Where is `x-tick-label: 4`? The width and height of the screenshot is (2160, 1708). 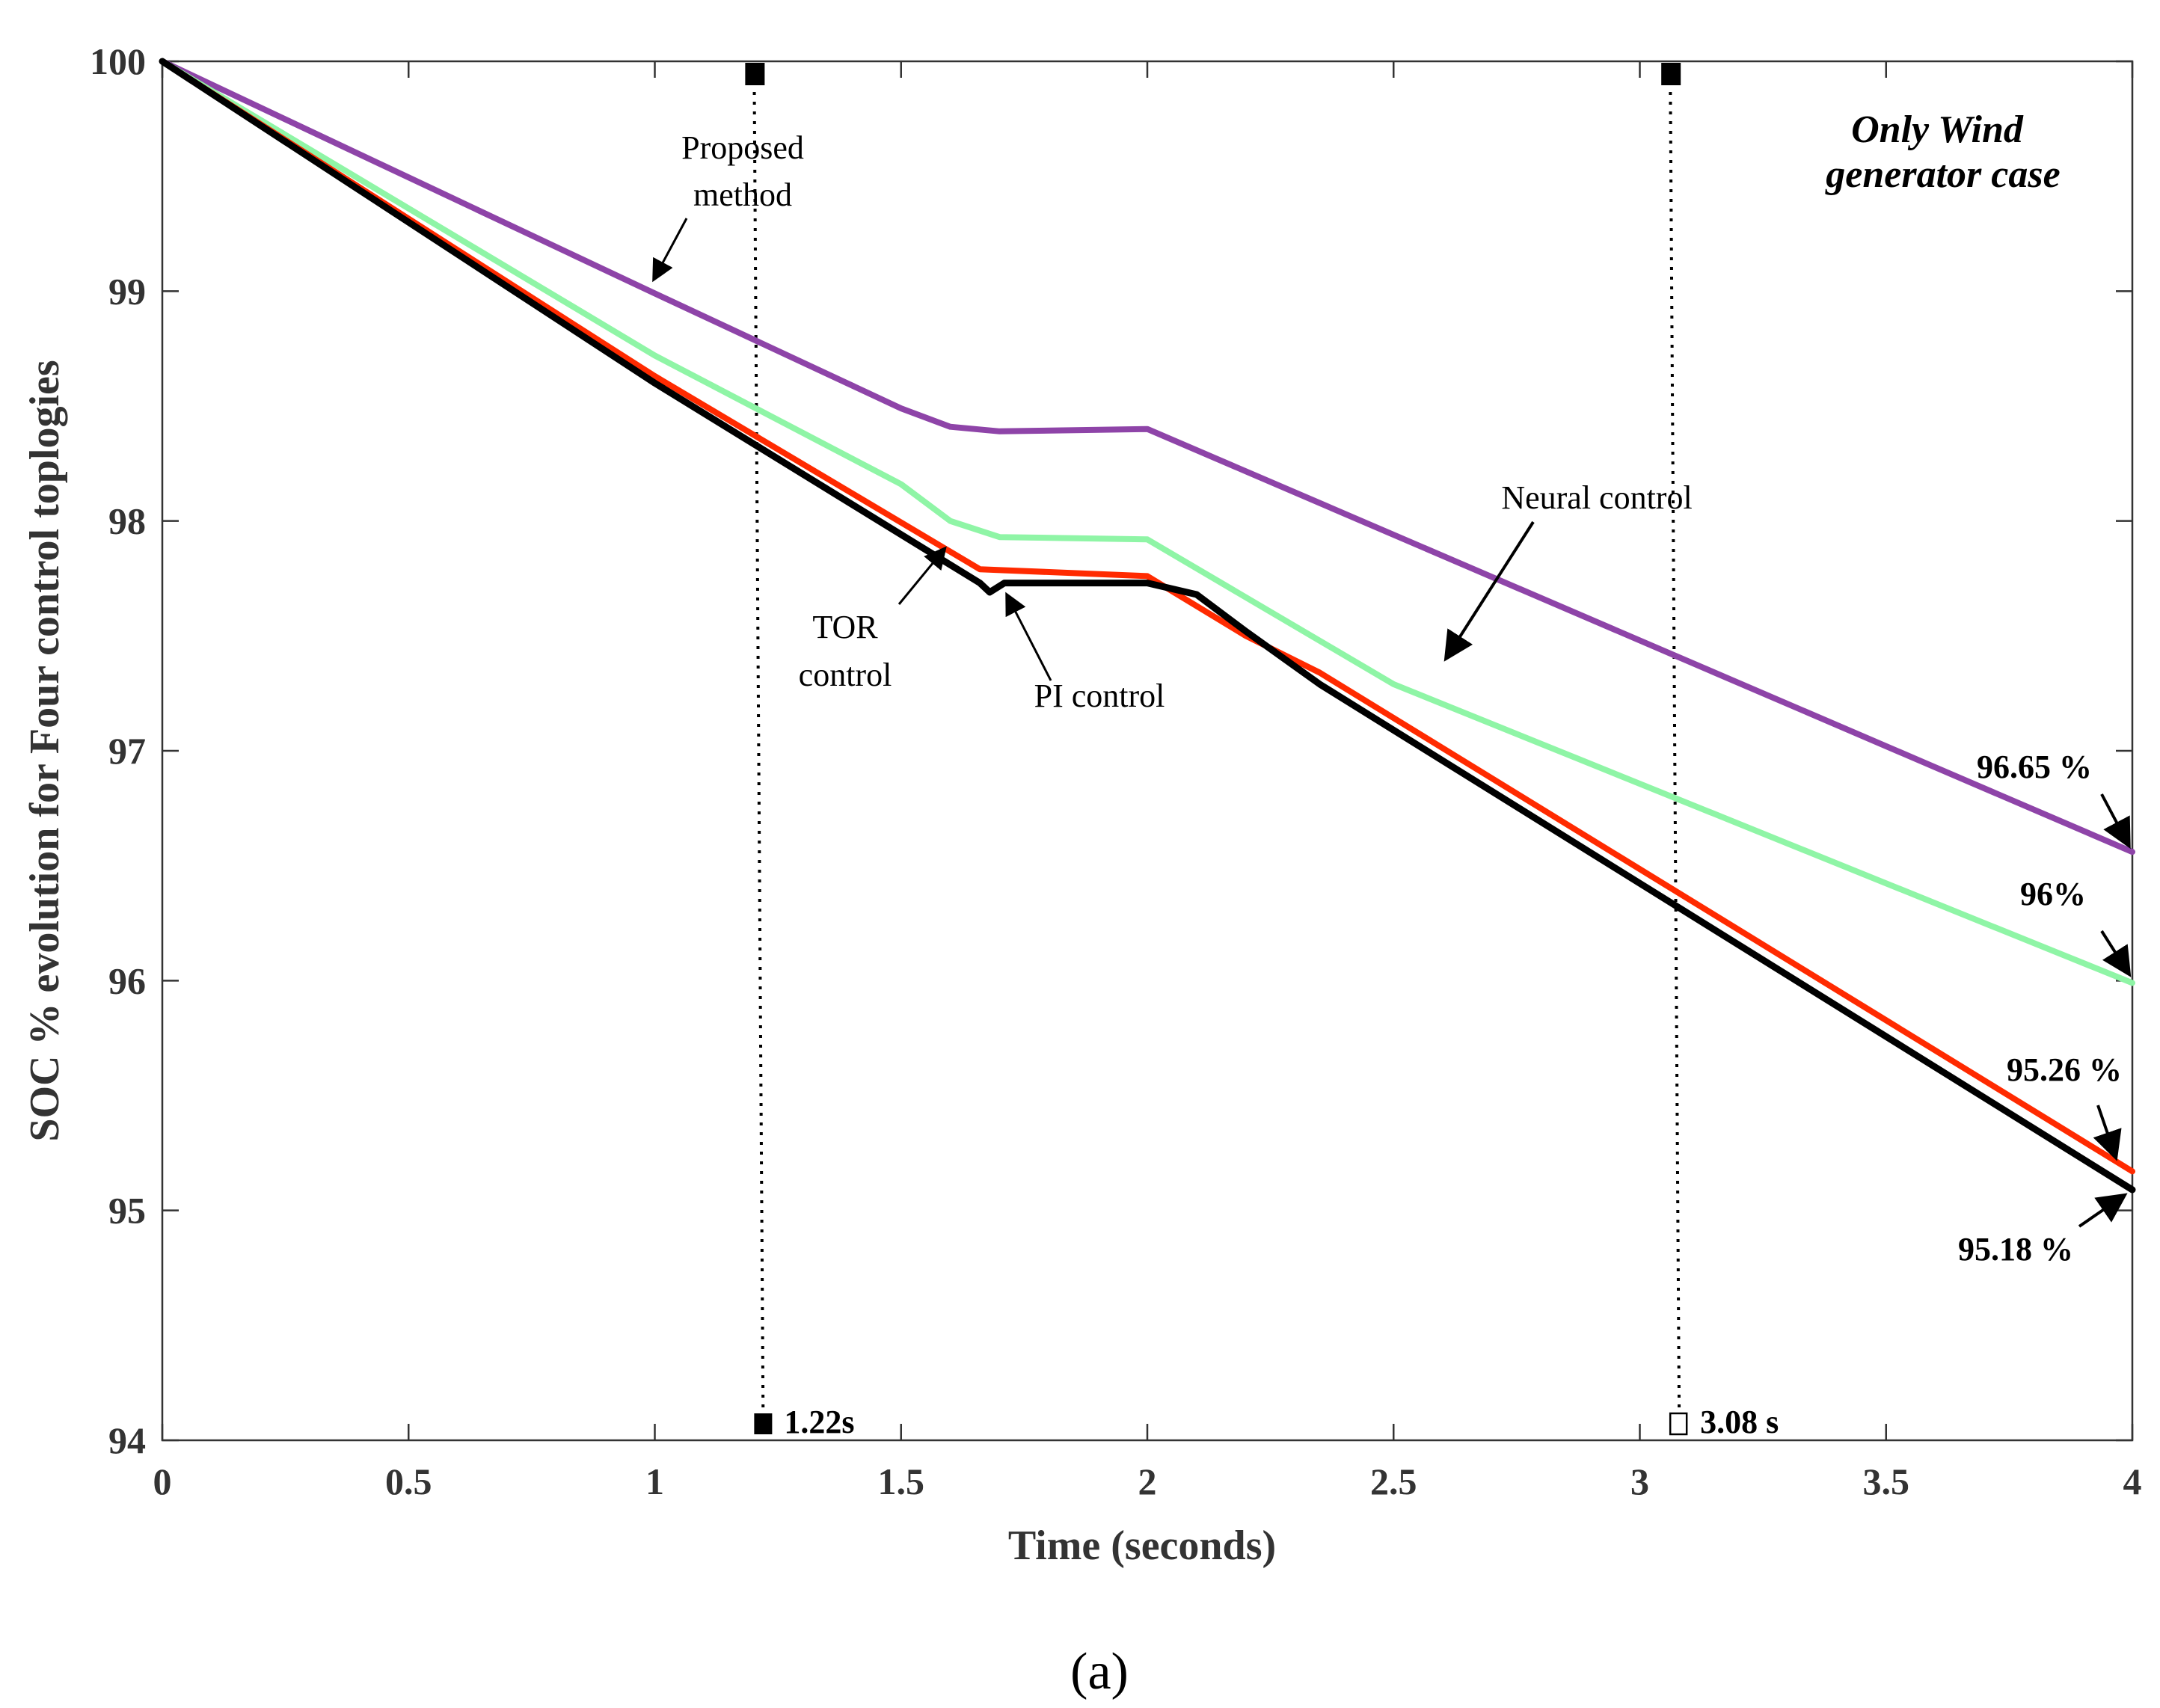 x-tick-label: 4 is located at coordinates (2132, 1481).